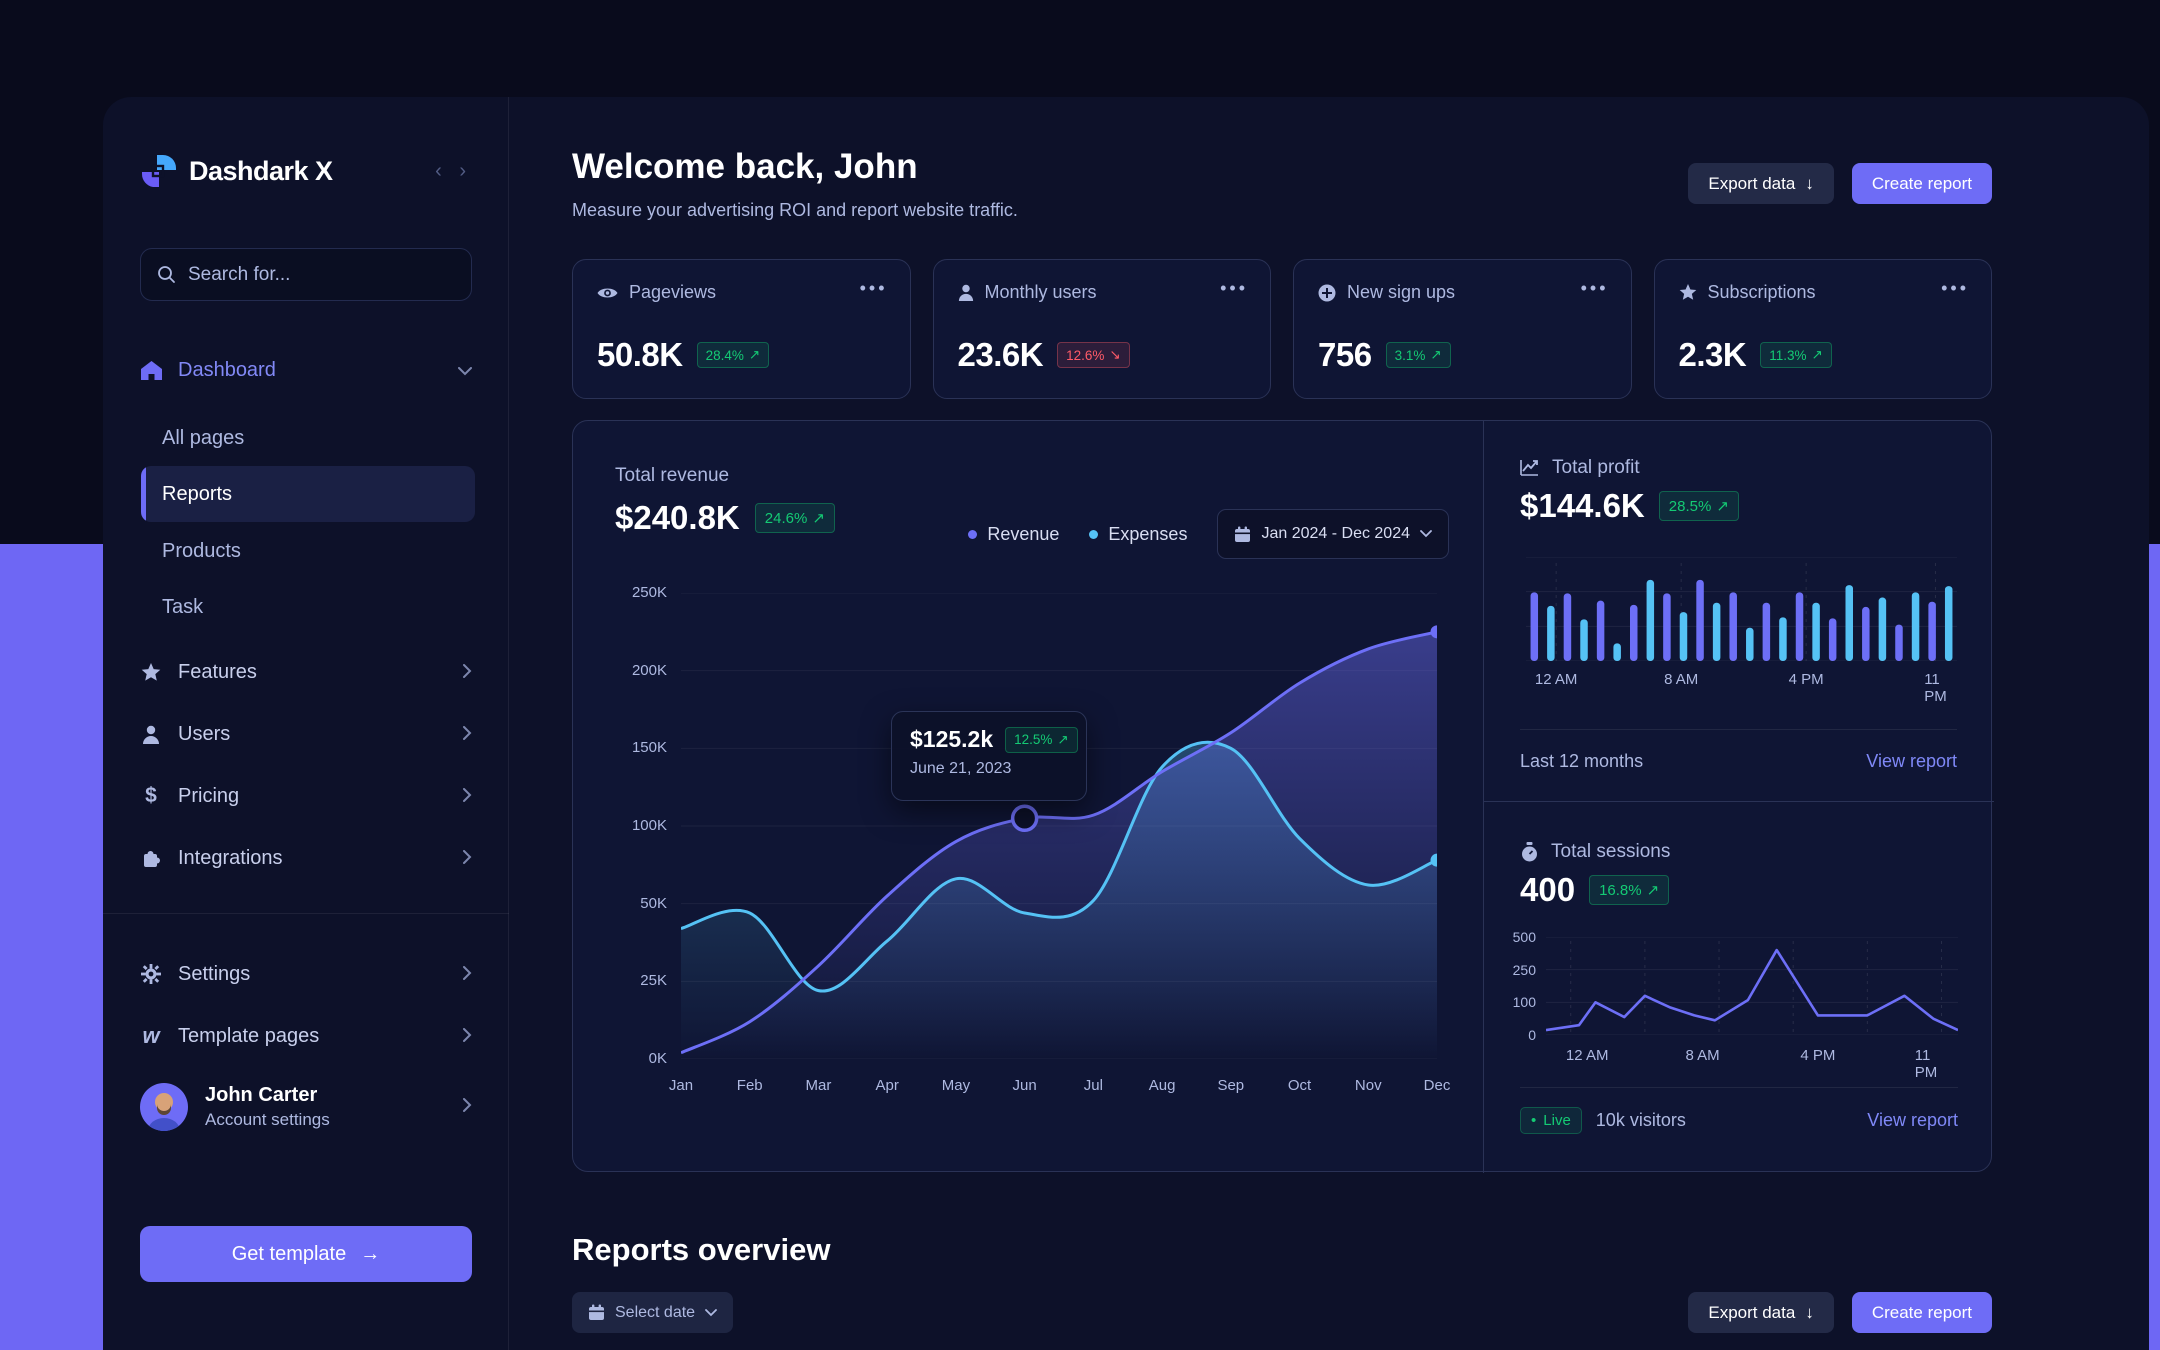  What do you see at coordinates (317, 438) in the screenshot?
I see `sidebar-item-all-pages: All pages` at bounding box center [317, 438].